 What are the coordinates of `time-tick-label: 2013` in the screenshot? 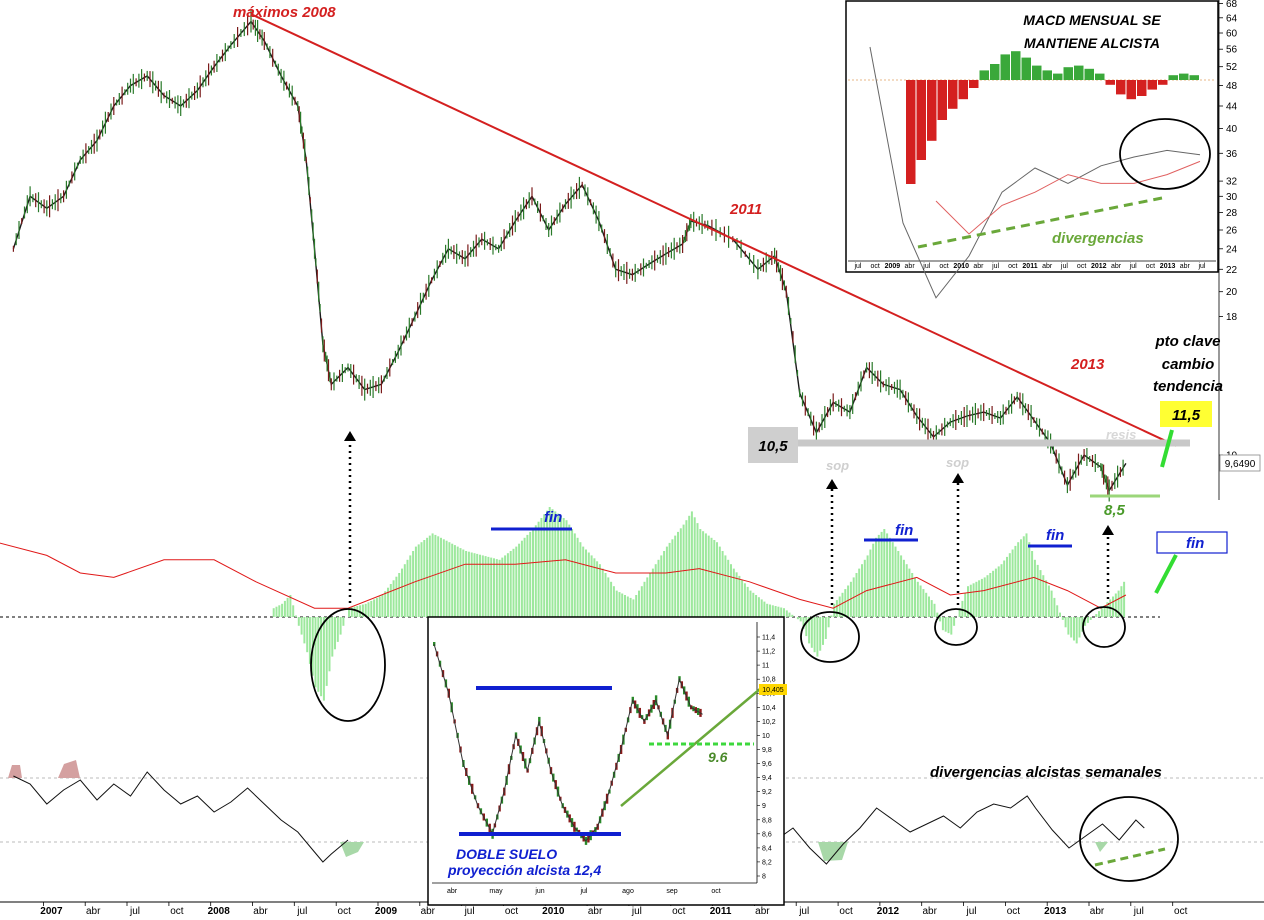 It's located at (1055, 911).